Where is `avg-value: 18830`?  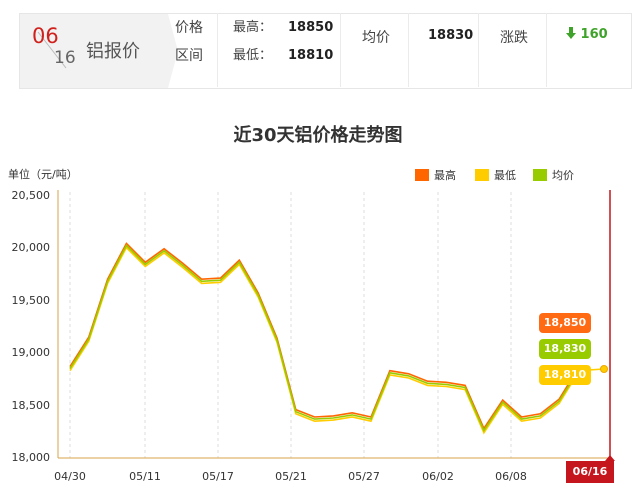 avg-value: 18830 is located at coordinates (451, 35).